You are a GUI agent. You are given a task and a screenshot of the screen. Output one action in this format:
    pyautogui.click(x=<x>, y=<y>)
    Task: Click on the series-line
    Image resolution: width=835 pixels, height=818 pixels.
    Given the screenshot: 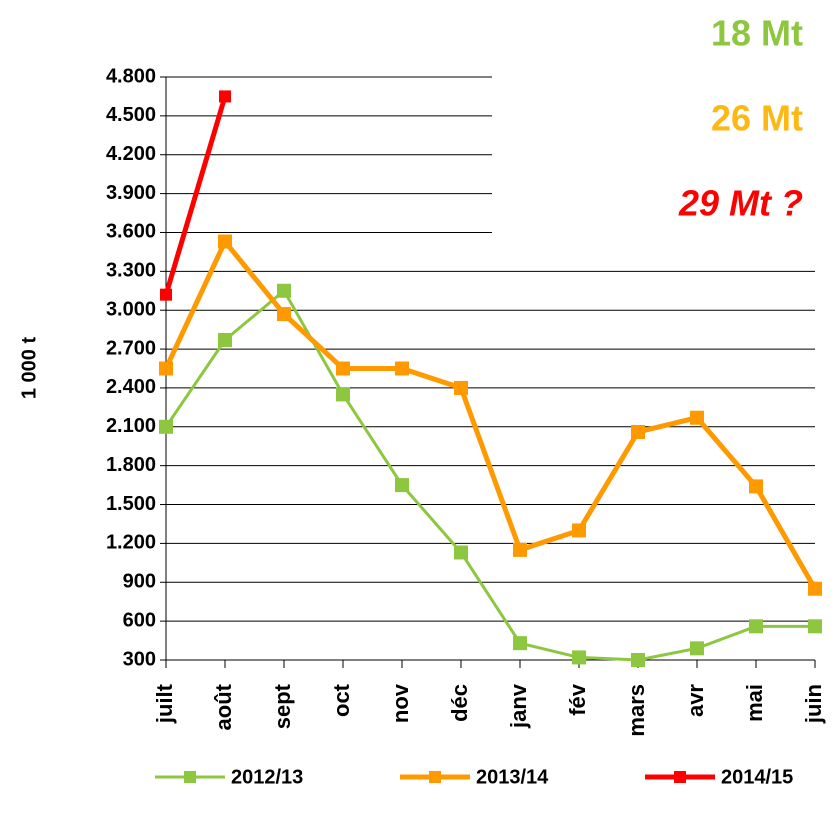 What is the action you would take?
    pyautogui.click(x=195, y=195)
    